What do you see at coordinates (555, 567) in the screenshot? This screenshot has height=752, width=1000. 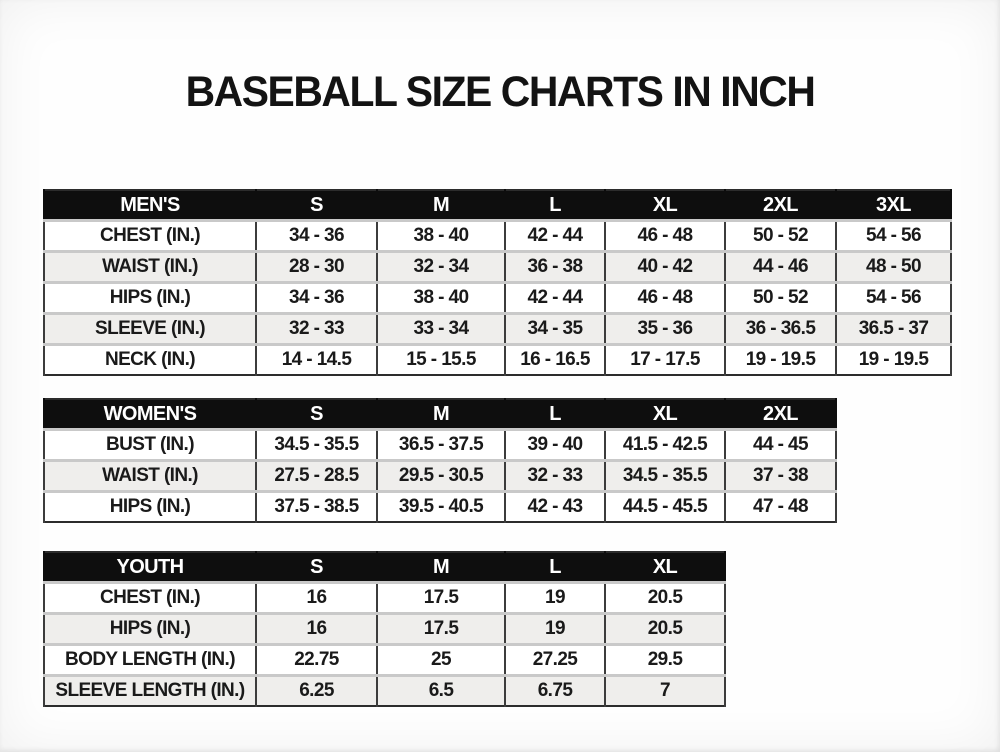 I see `youth-column-header-l: L` at bounding box center [555, 567].